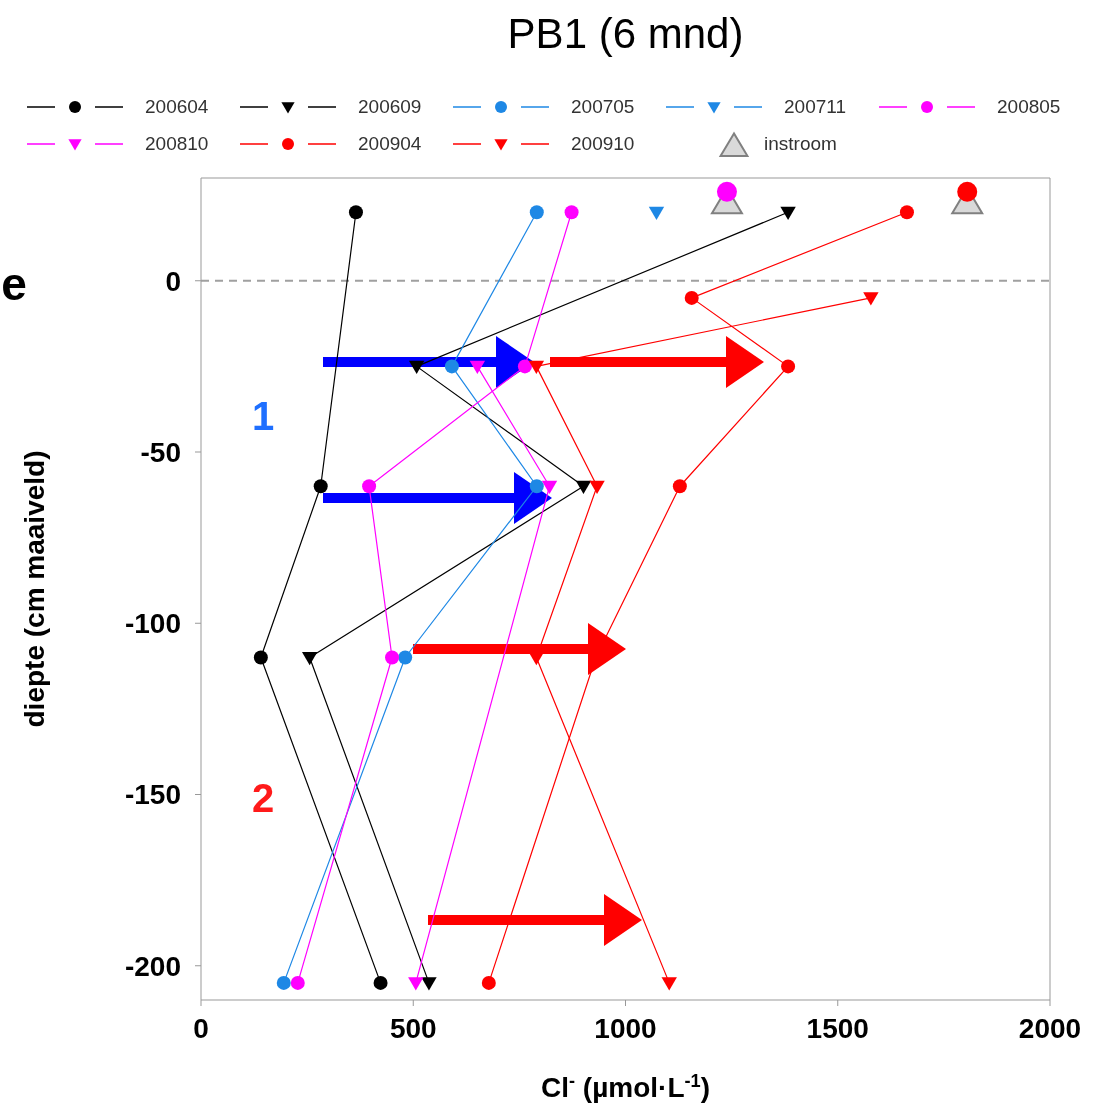 This screenshot has height=1113, width=1093. What do you see at coordinates (152, 966) in the screenshot?
I see `y-tick-label: -200` at bounding box center [152, 966].